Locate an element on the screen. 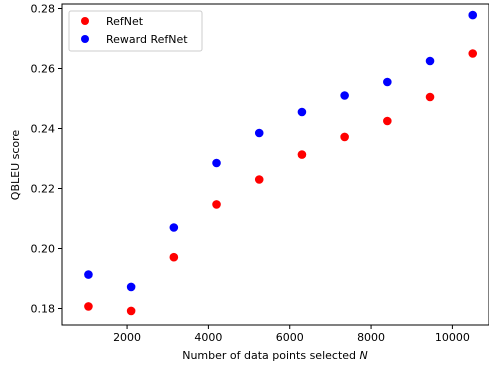 This screenshot has height=365, width=489. legend-label-reward-refnet: Reward RefNet is located at coordinates (147, 39).